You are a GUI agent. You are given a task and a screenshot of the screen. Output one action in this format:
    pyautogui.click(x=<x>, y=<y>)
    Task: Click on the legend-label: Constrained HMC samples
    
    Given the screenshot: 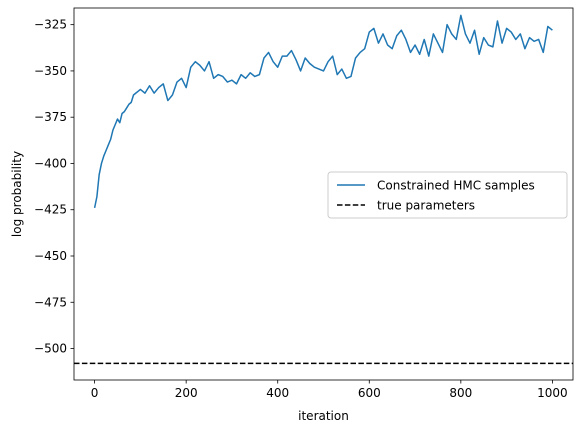 What is the action you would take?
    pyautogui.click(x=456, y=186)
    